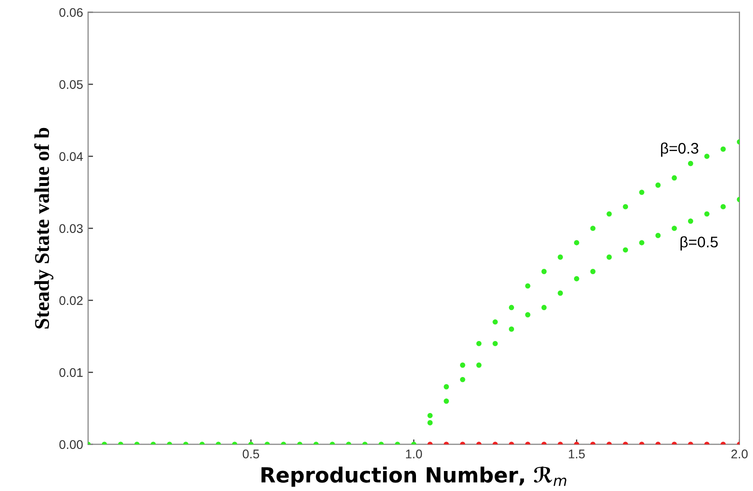  What do you see at coordinates (739, 454) in the screenshot?
I see `x-tick-label: 2.0` at bounding box center [739, 454].